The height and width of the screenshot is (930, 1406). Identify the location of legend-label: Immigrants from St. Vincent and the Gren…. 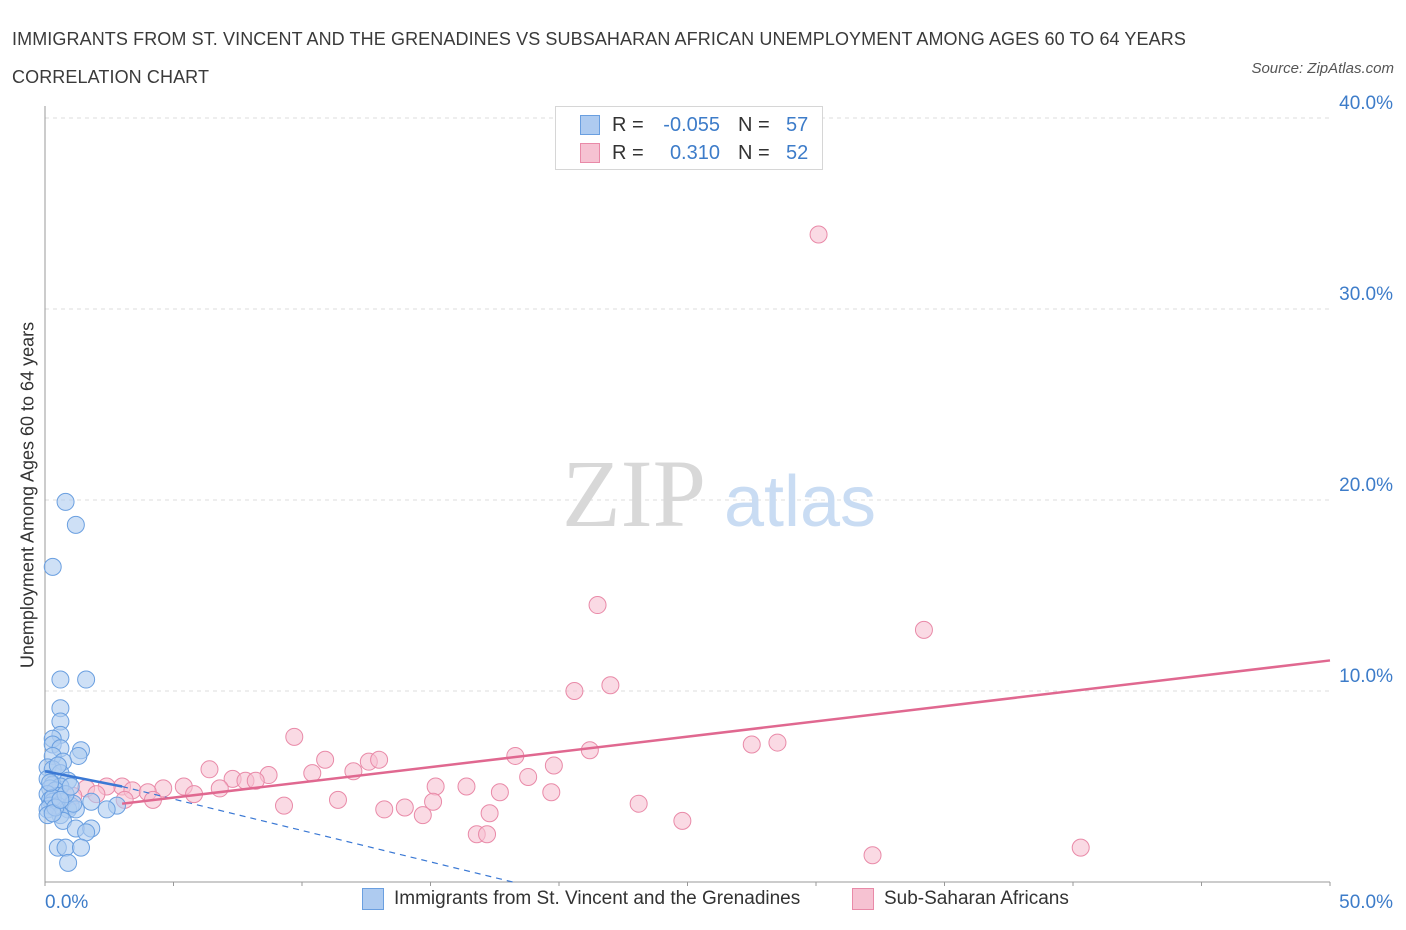
(597, 898).